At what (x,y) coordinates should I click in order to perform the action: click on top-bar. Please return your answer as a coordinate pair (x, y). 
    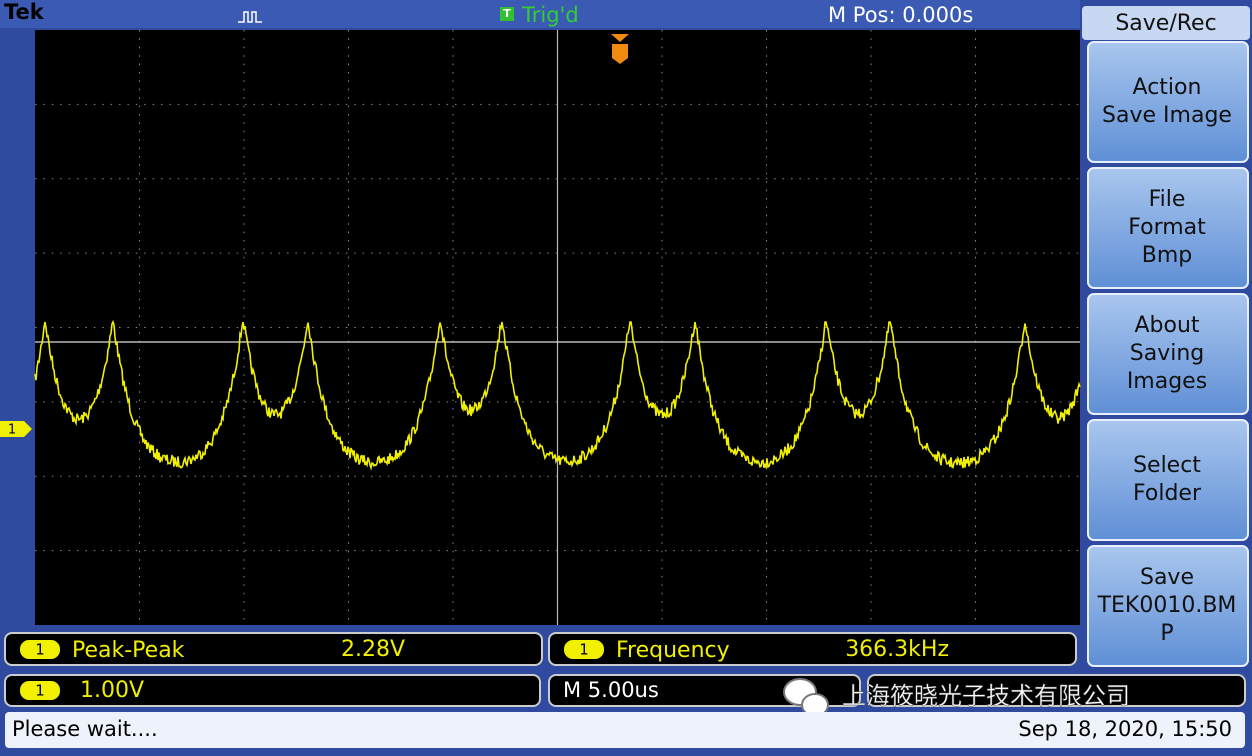
    Looking at the image, I should click on (540, 14).